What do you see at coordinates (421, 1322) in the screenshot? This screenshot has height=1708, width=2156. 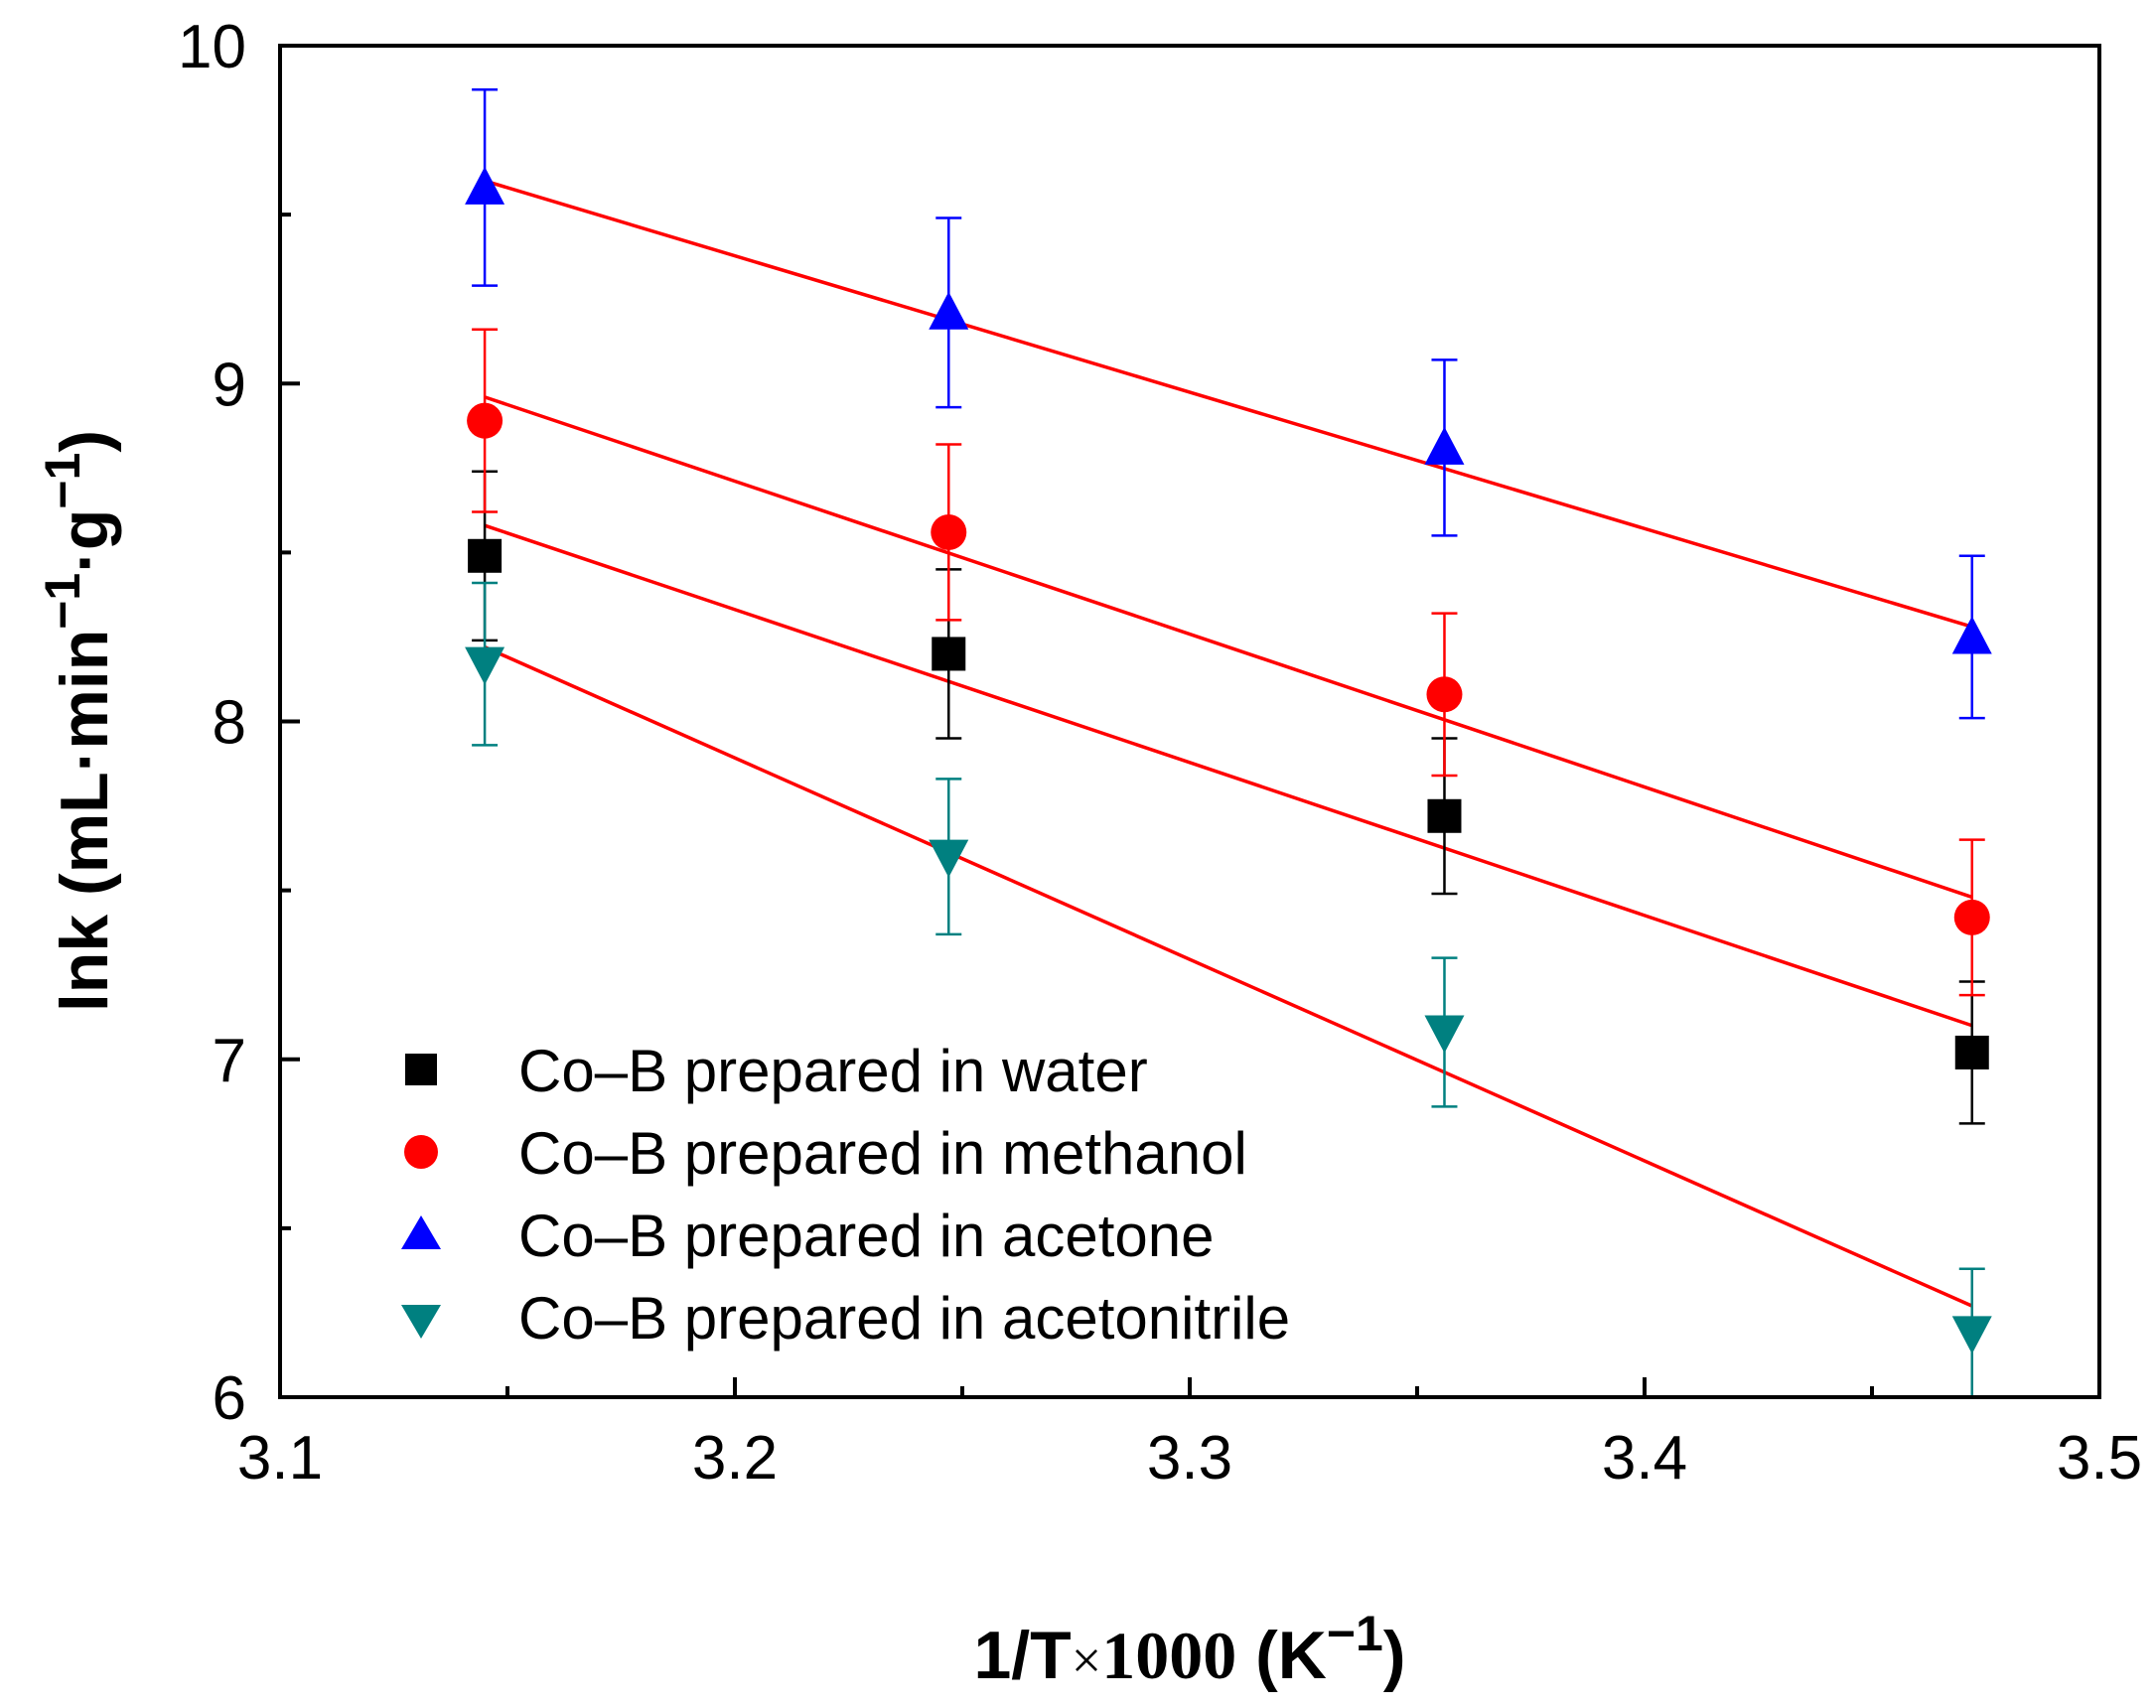 I see `legend-triangle-down-marker` at bounding box center [421, 1322].